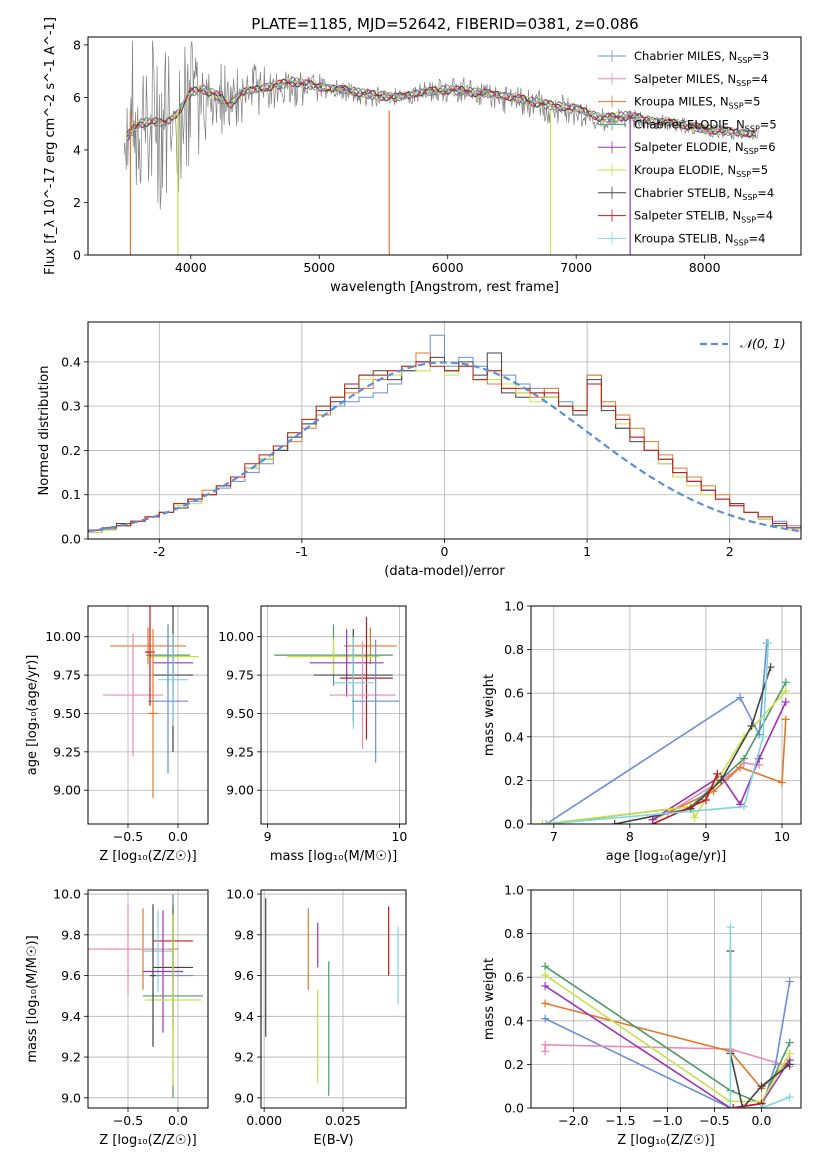  What do you see at coordinates (145, 996) in the screenshot?
I see `plot-area-mass-vs-Z` at bounding box center [145, 996].